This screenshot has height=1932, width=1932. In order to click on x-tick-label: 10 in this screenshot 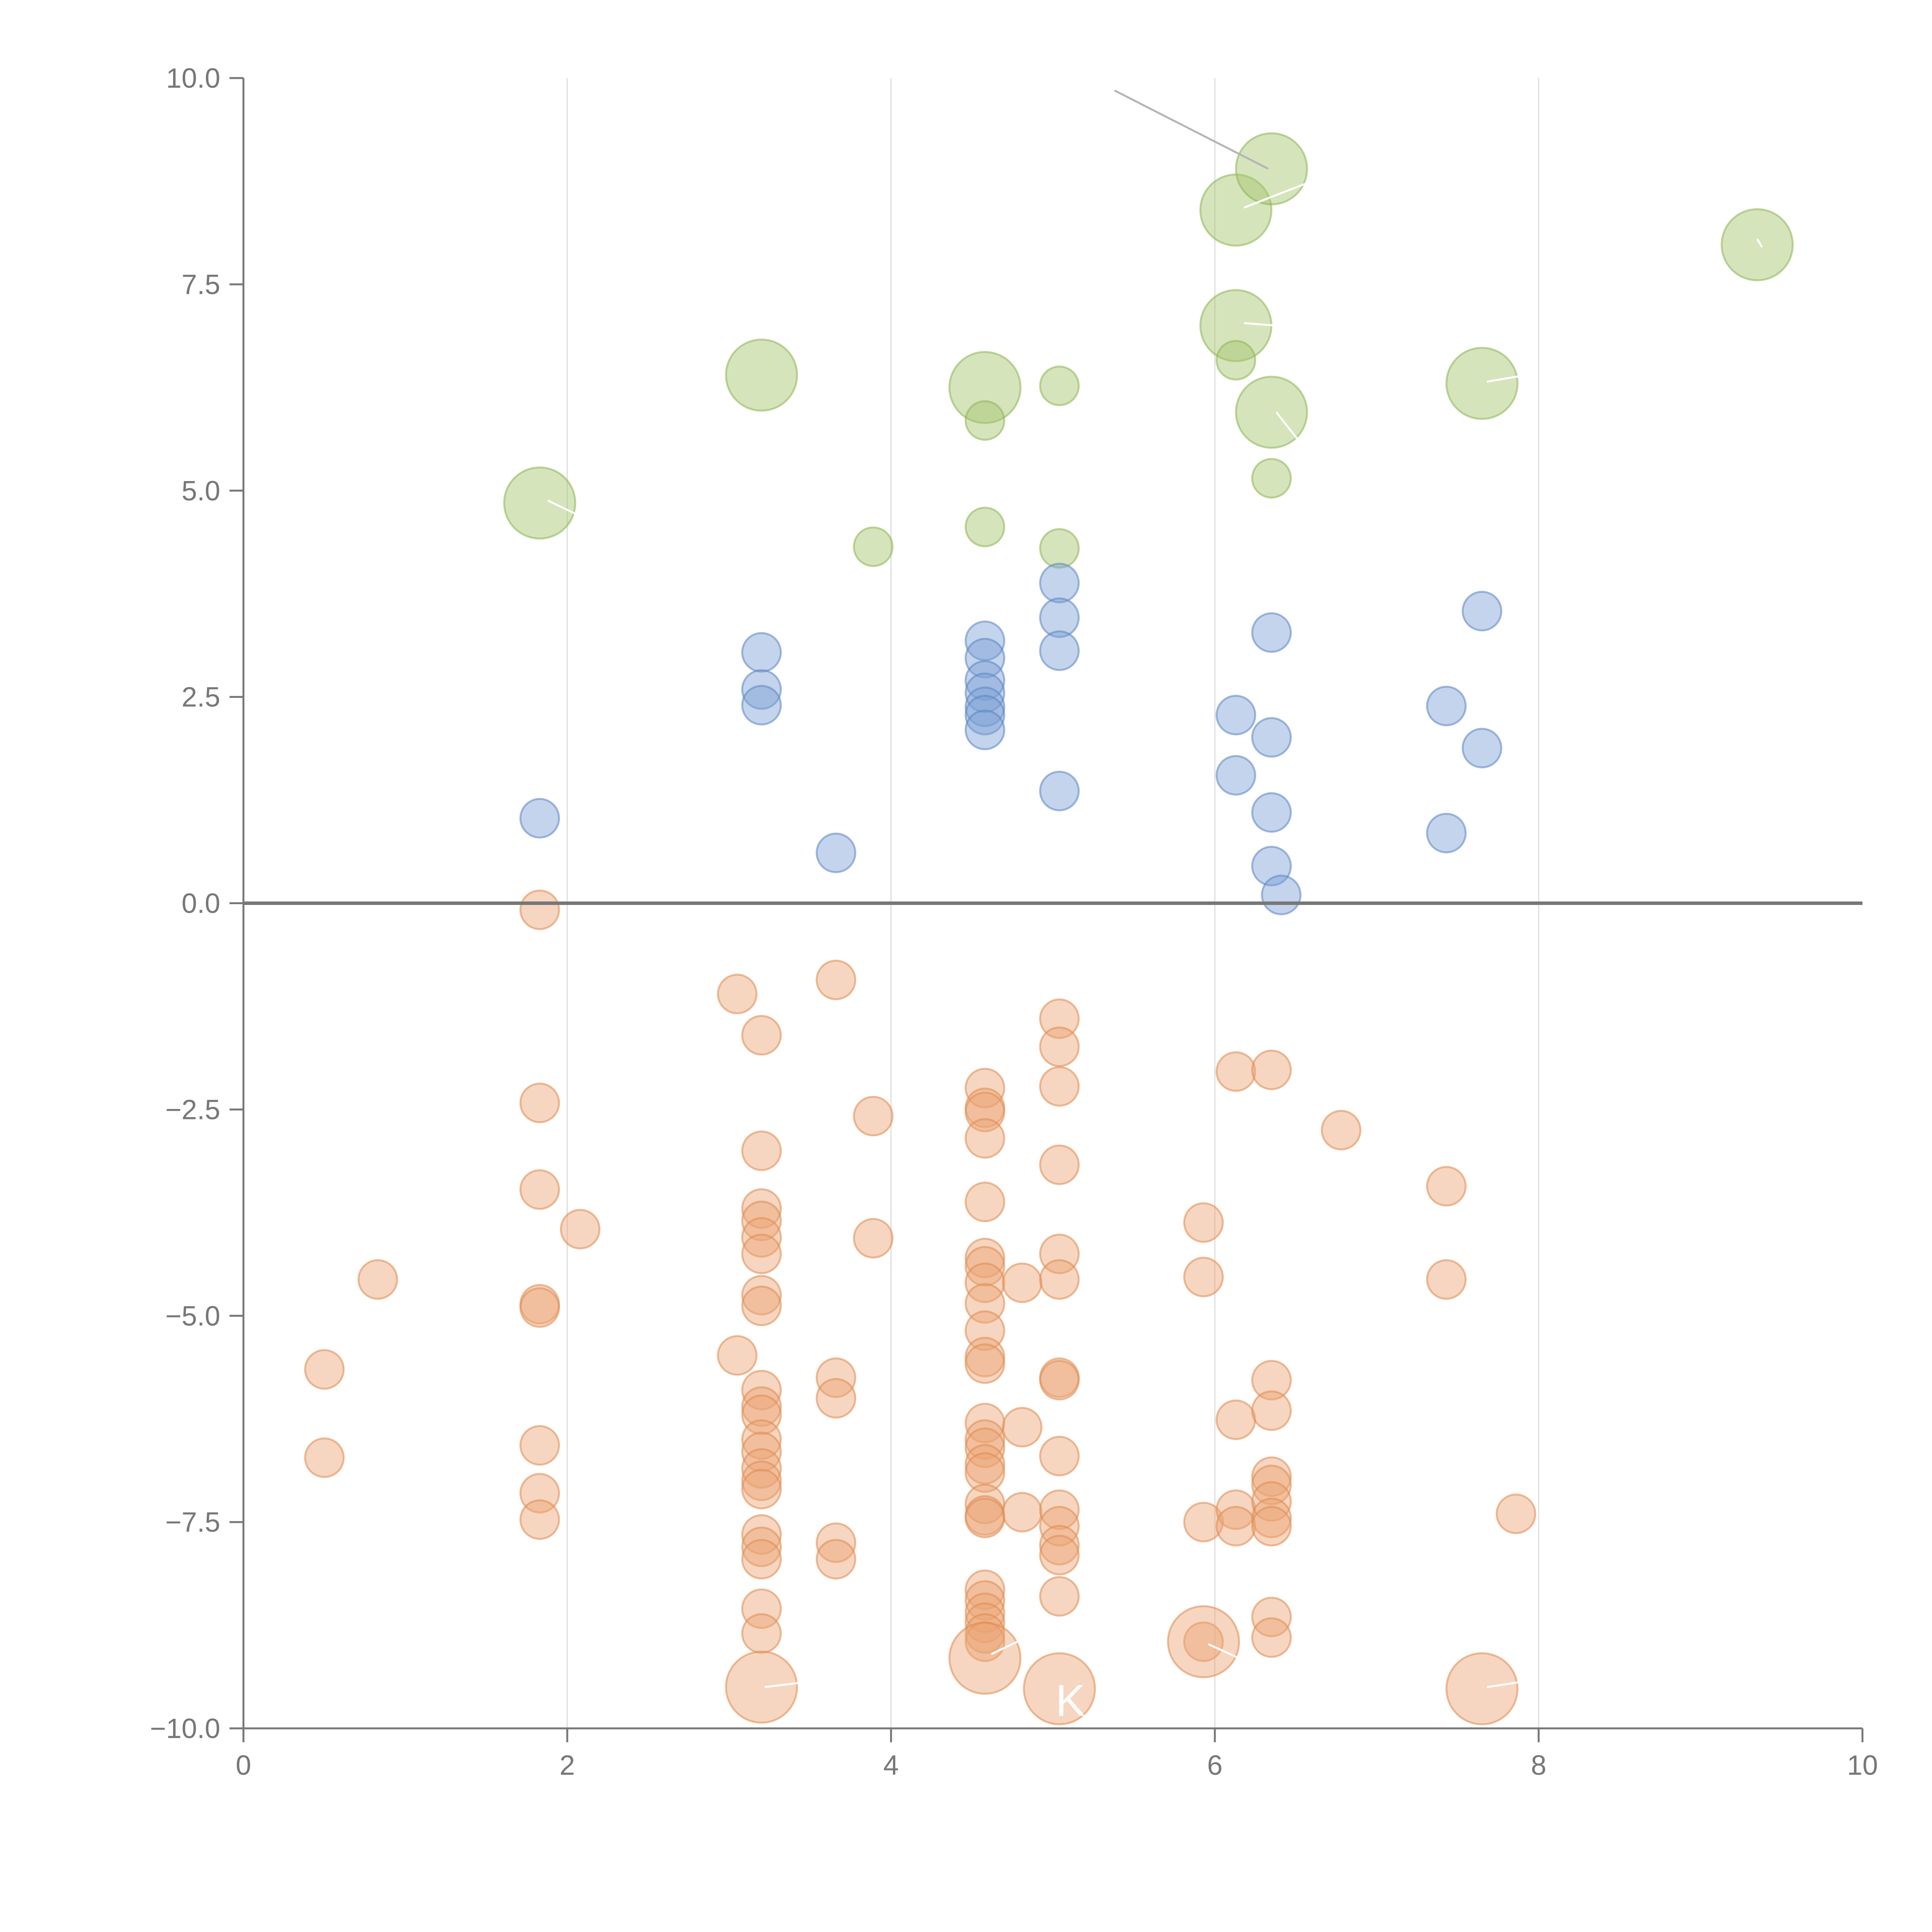, I will do `click(1863, 1766)`.